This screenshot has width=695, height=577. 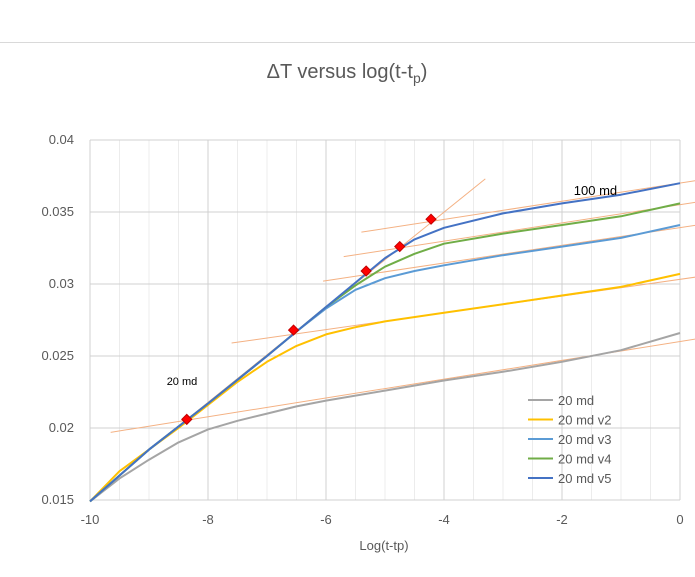 What do you see at coordinates (57, 499) in the screenshot?
I see `y-tick-label: 0.015` at bounding box center [57, 499].